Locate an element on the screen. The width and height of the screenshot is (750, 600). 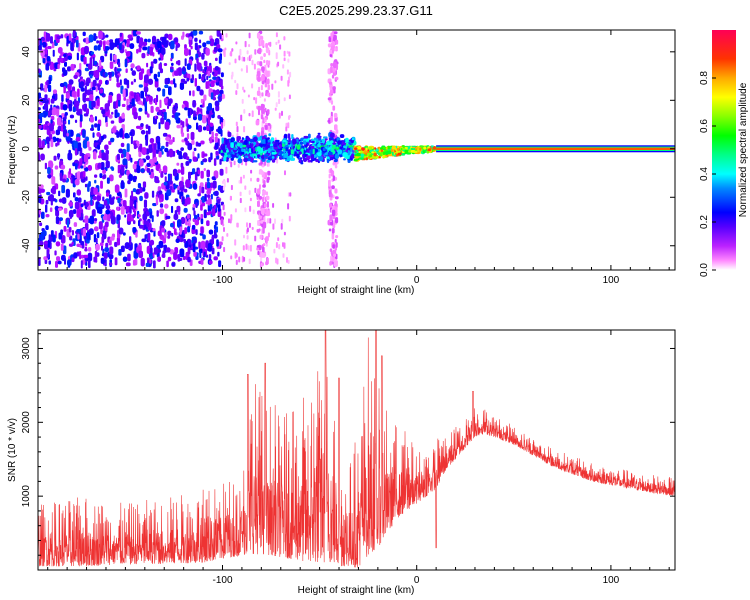
snr-xlabel: Height of straight line (km) is located at coordinates (356, 590).